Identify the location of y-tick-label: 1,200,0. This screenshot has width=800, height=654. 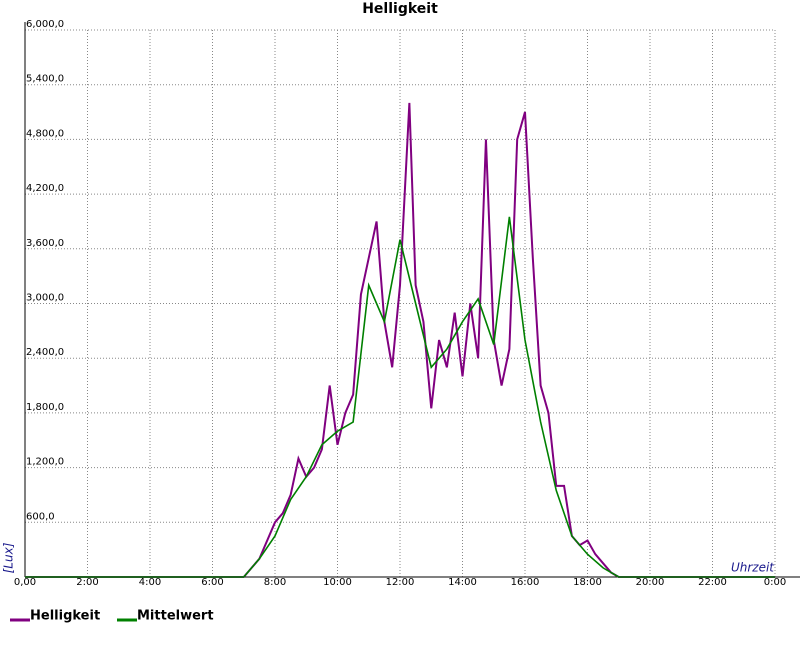
(45, 462).